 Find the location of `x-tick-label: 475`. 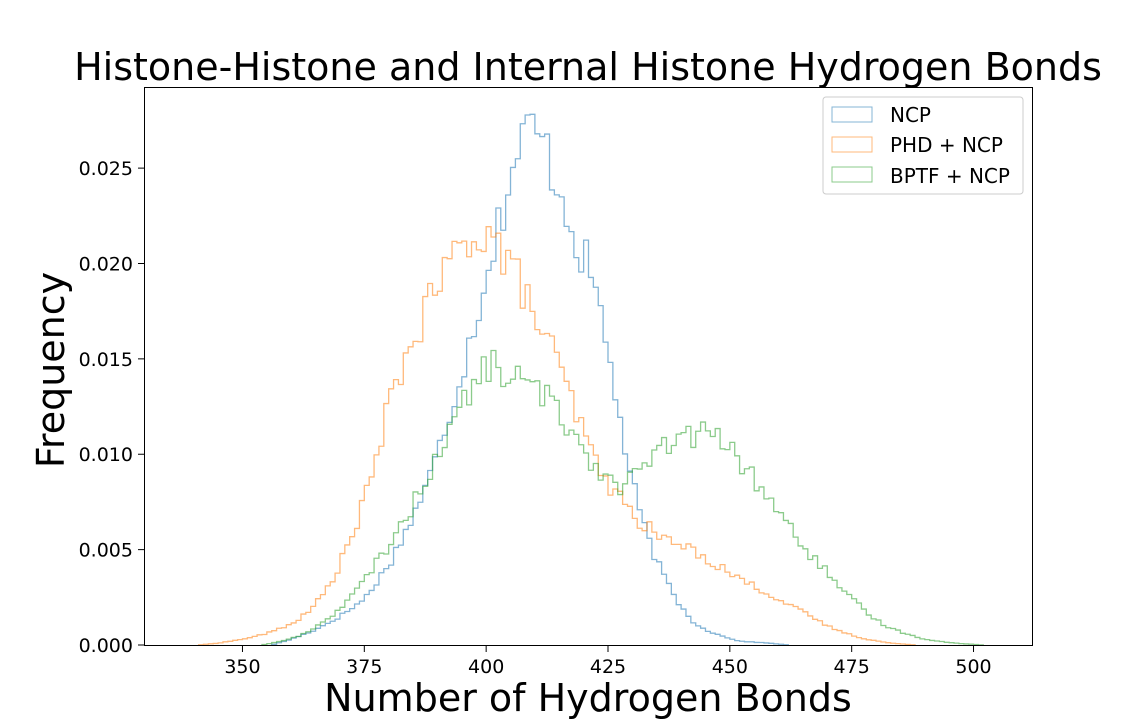

x-tick-label: 475 is located at coordinates (852, 667).